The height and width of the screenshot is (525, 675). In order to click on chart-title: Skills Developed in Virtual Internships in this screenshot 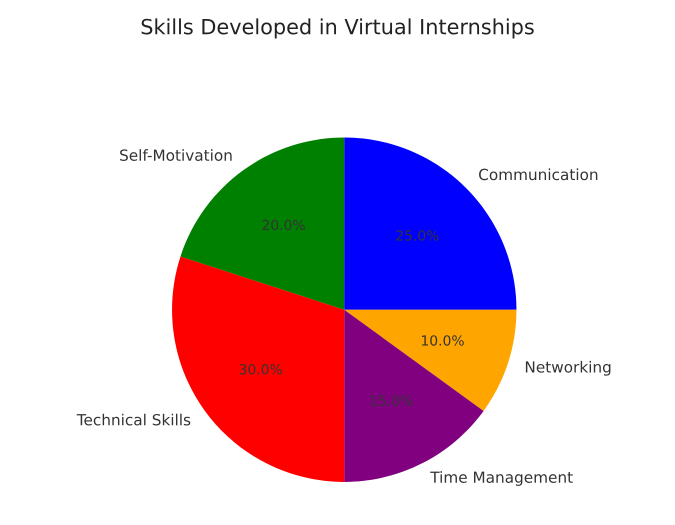, I will do `click(338, 28)`.